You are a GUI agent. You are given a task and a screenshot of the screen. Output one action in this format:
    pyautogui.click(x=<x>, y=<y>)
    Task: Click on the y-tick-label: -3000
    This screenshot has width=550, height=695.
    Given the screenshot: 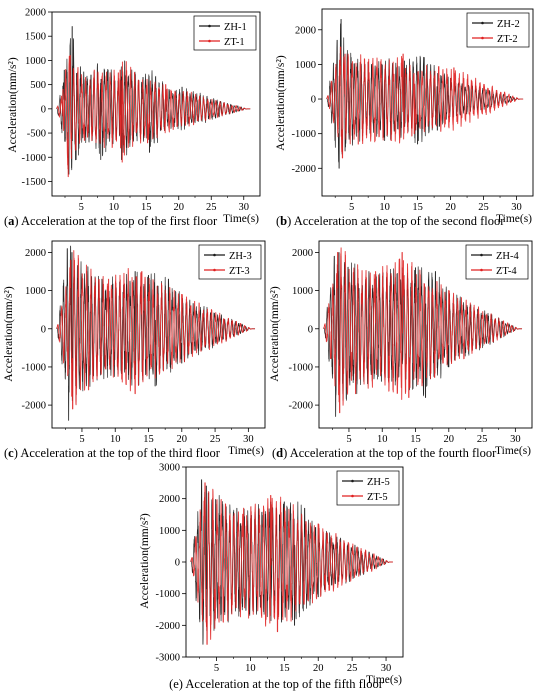 What is the action you would take?
    pyautogui.click(x=168, y=658)
    